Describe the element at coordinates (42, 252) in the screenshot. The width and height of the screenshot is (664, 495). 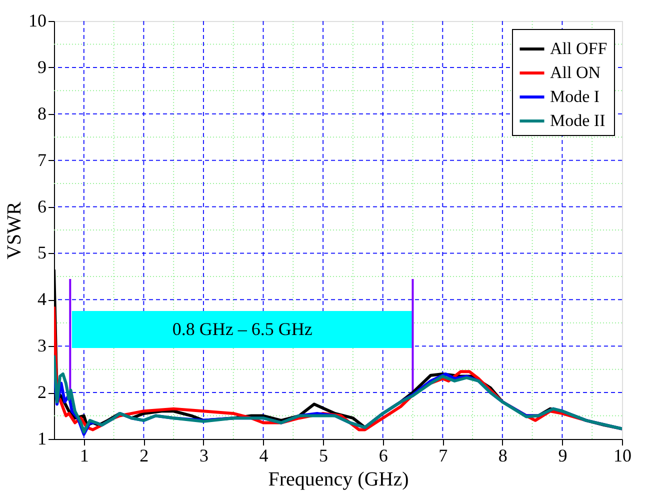
I see `y-tick-label: 5` at that location.